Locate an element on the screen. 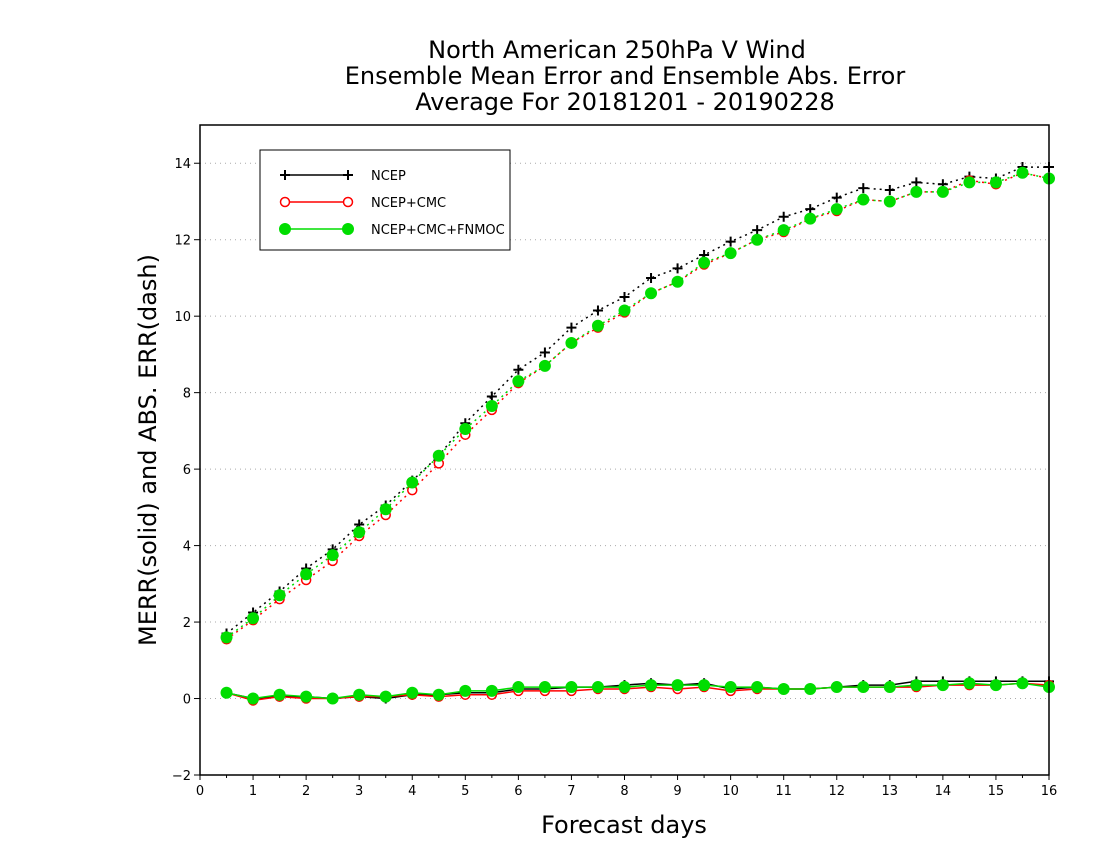 This screenshot has height=850, width=1100. chart-title-line-3: Average For 20181201 - 20190228 is located at coordinates (625, 102).